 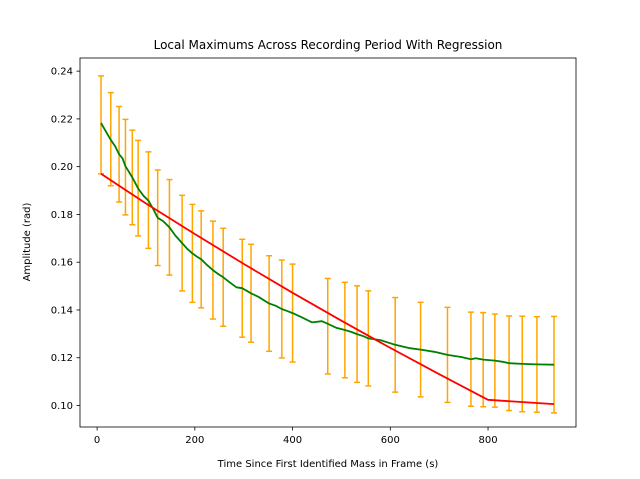 What do you see at coordinates (97, 440) in the screenshot?
I see `x-tick-label: 0` at bounding box center [97, 440].